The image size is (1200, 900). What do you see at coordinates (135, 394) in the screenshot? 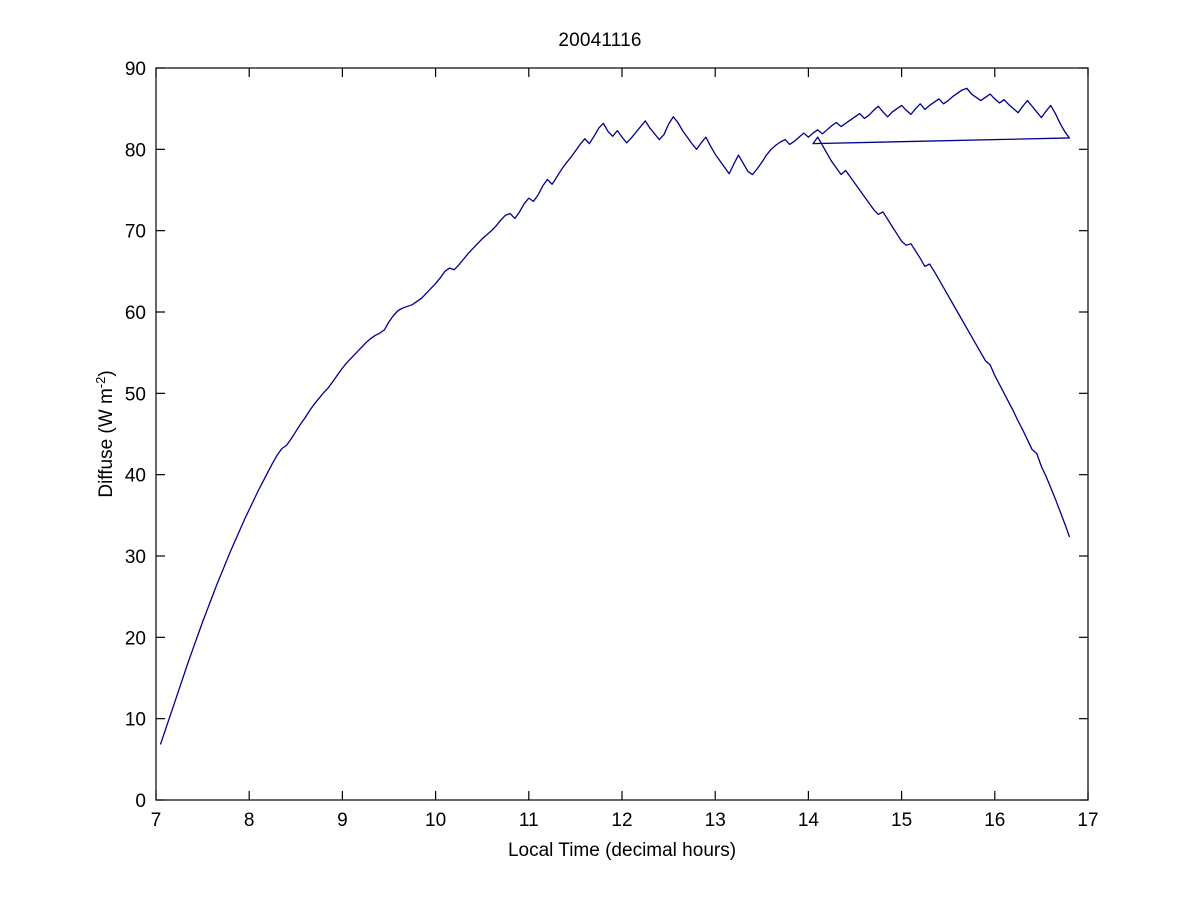
I see `y-tick-label: 50` at bounding box center [135, 394].